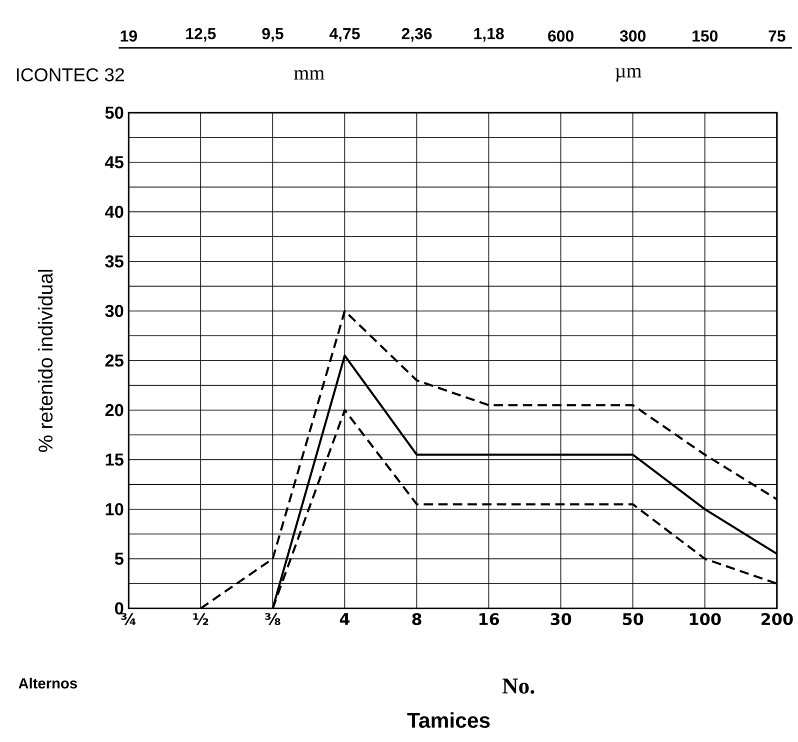 This screenshot has height=742, width=798. Describe the element at coordinates (633, 619) in the screenshot. I see `x-tick-label: 50` at that location.